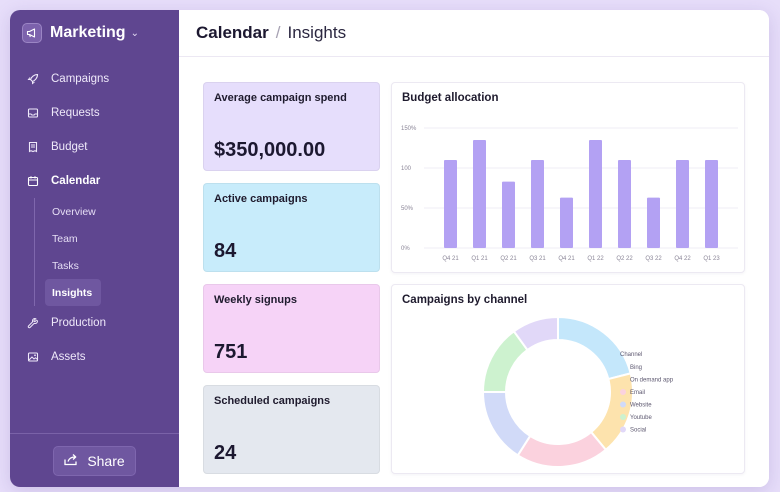 This screenshot has height=492, width=780. I want to click on sidebar-item-campaigns: Campaigns, so click(94, 79).